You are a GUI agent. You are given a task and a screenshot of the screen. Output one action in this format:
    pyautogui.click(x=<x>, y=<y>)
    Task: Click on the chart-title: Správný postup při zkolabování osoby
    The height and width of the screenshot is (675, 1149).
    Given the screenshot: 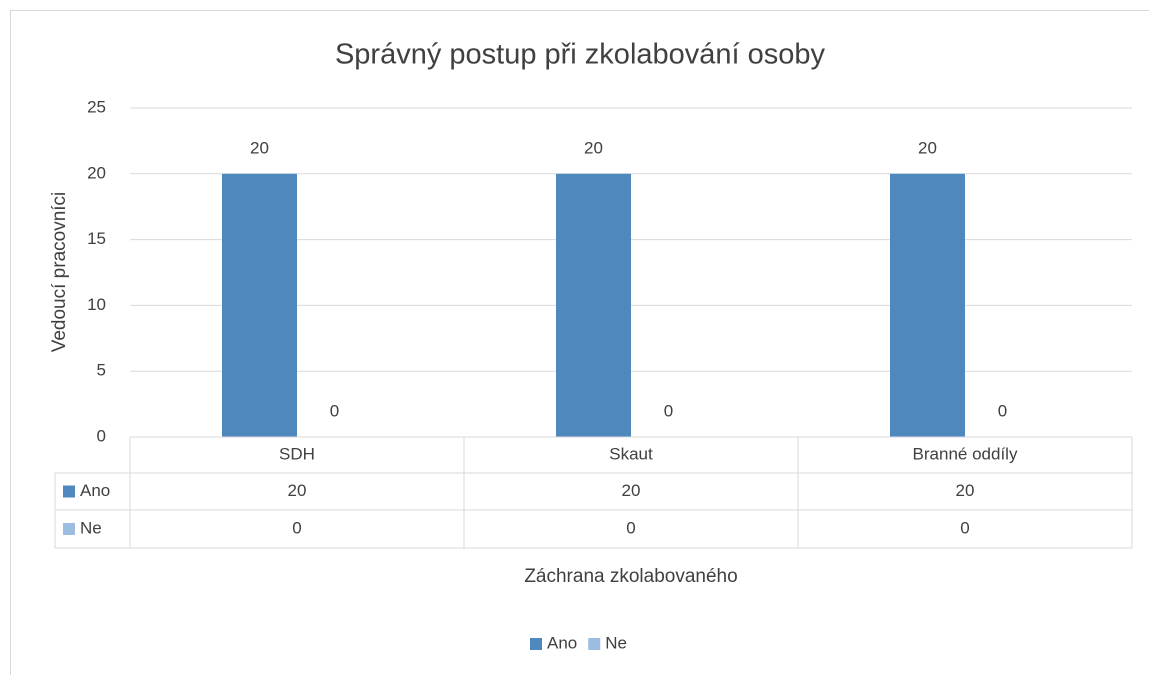 What is the action you would take?
    pyautogui.click(x=580, y=55)
    